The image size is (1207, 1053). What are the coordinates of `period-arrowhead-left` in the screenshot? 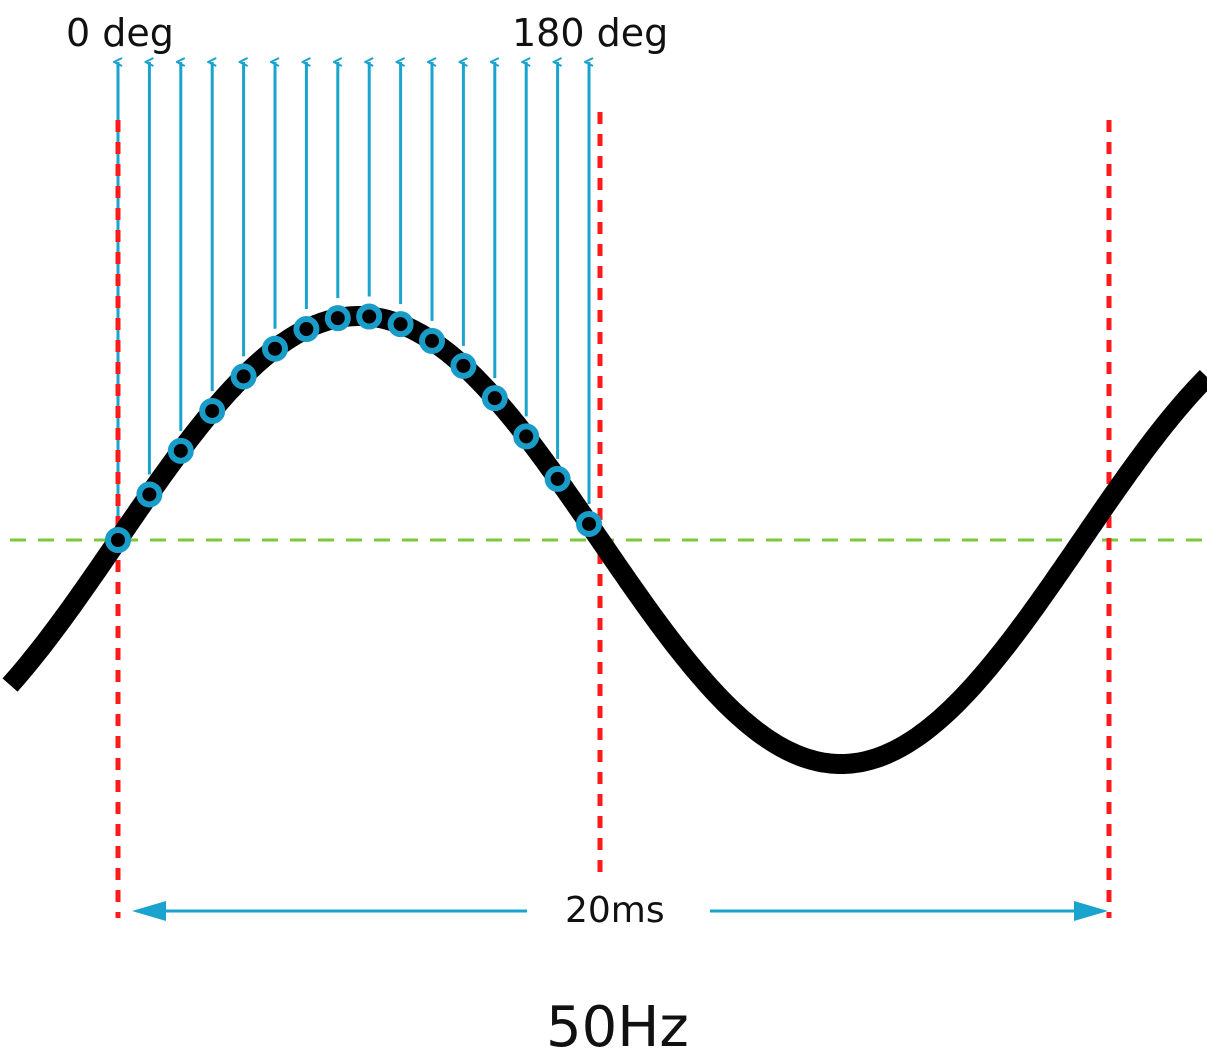 It's located at (149, 911).